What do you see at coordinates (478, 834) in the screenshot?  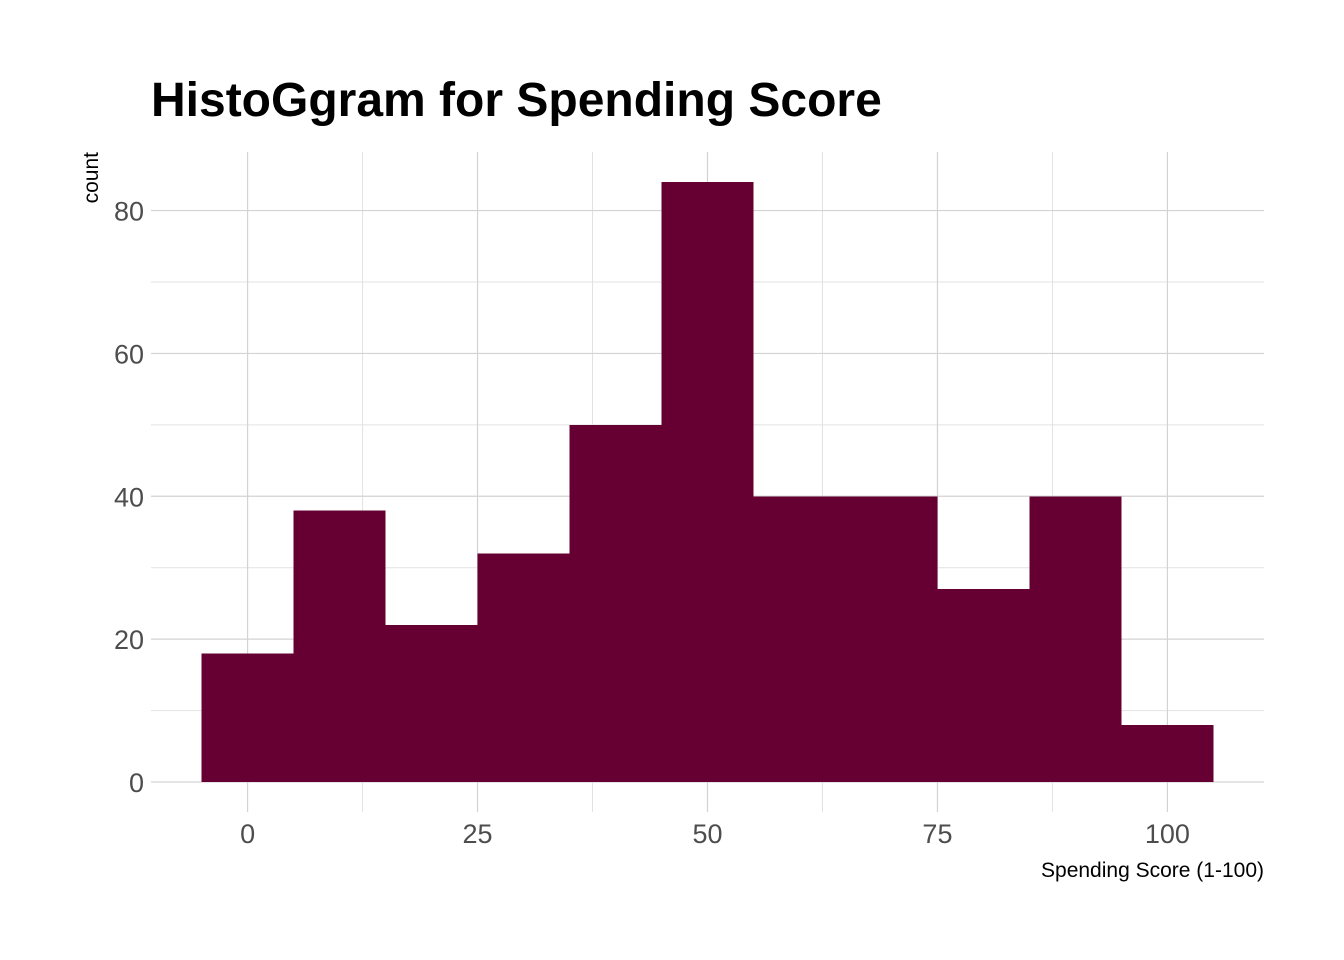 I see `x-tick-label: 25` at bounding box center [478, 834].